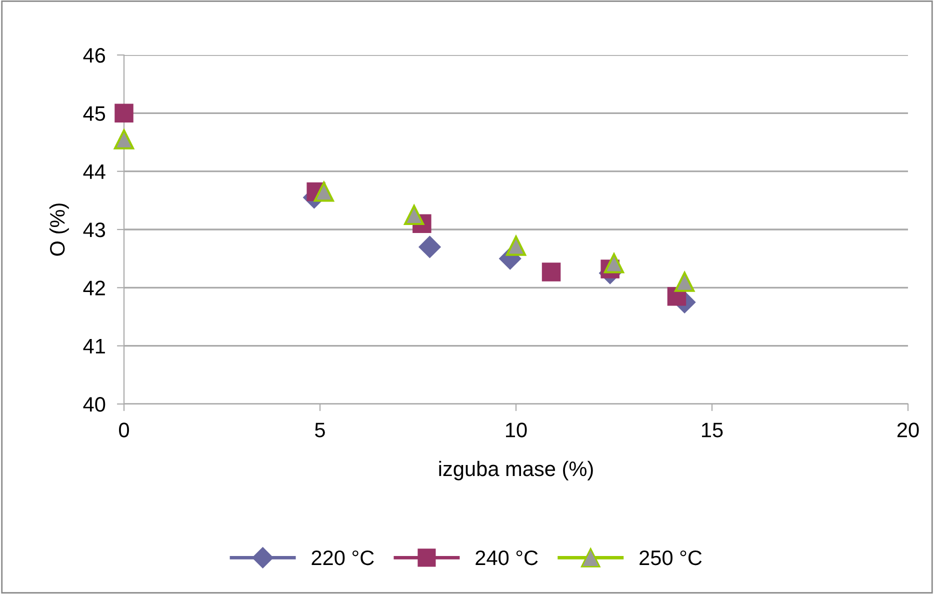 The width and height of the screenshot is (934, 594). I want to click on legend-label: 250 °C, so click(671, 558).